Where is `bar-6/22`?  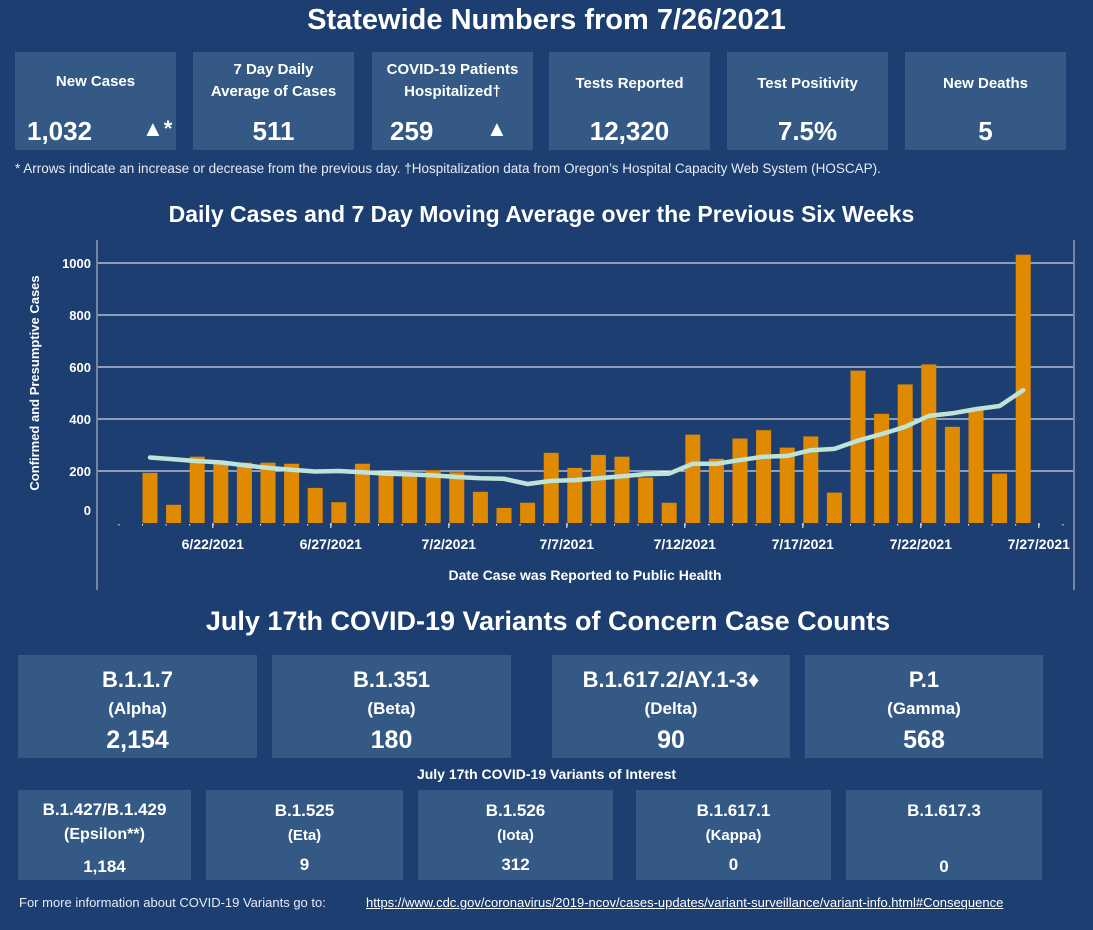 bar-6/22 is located at coordinates (221, 492).